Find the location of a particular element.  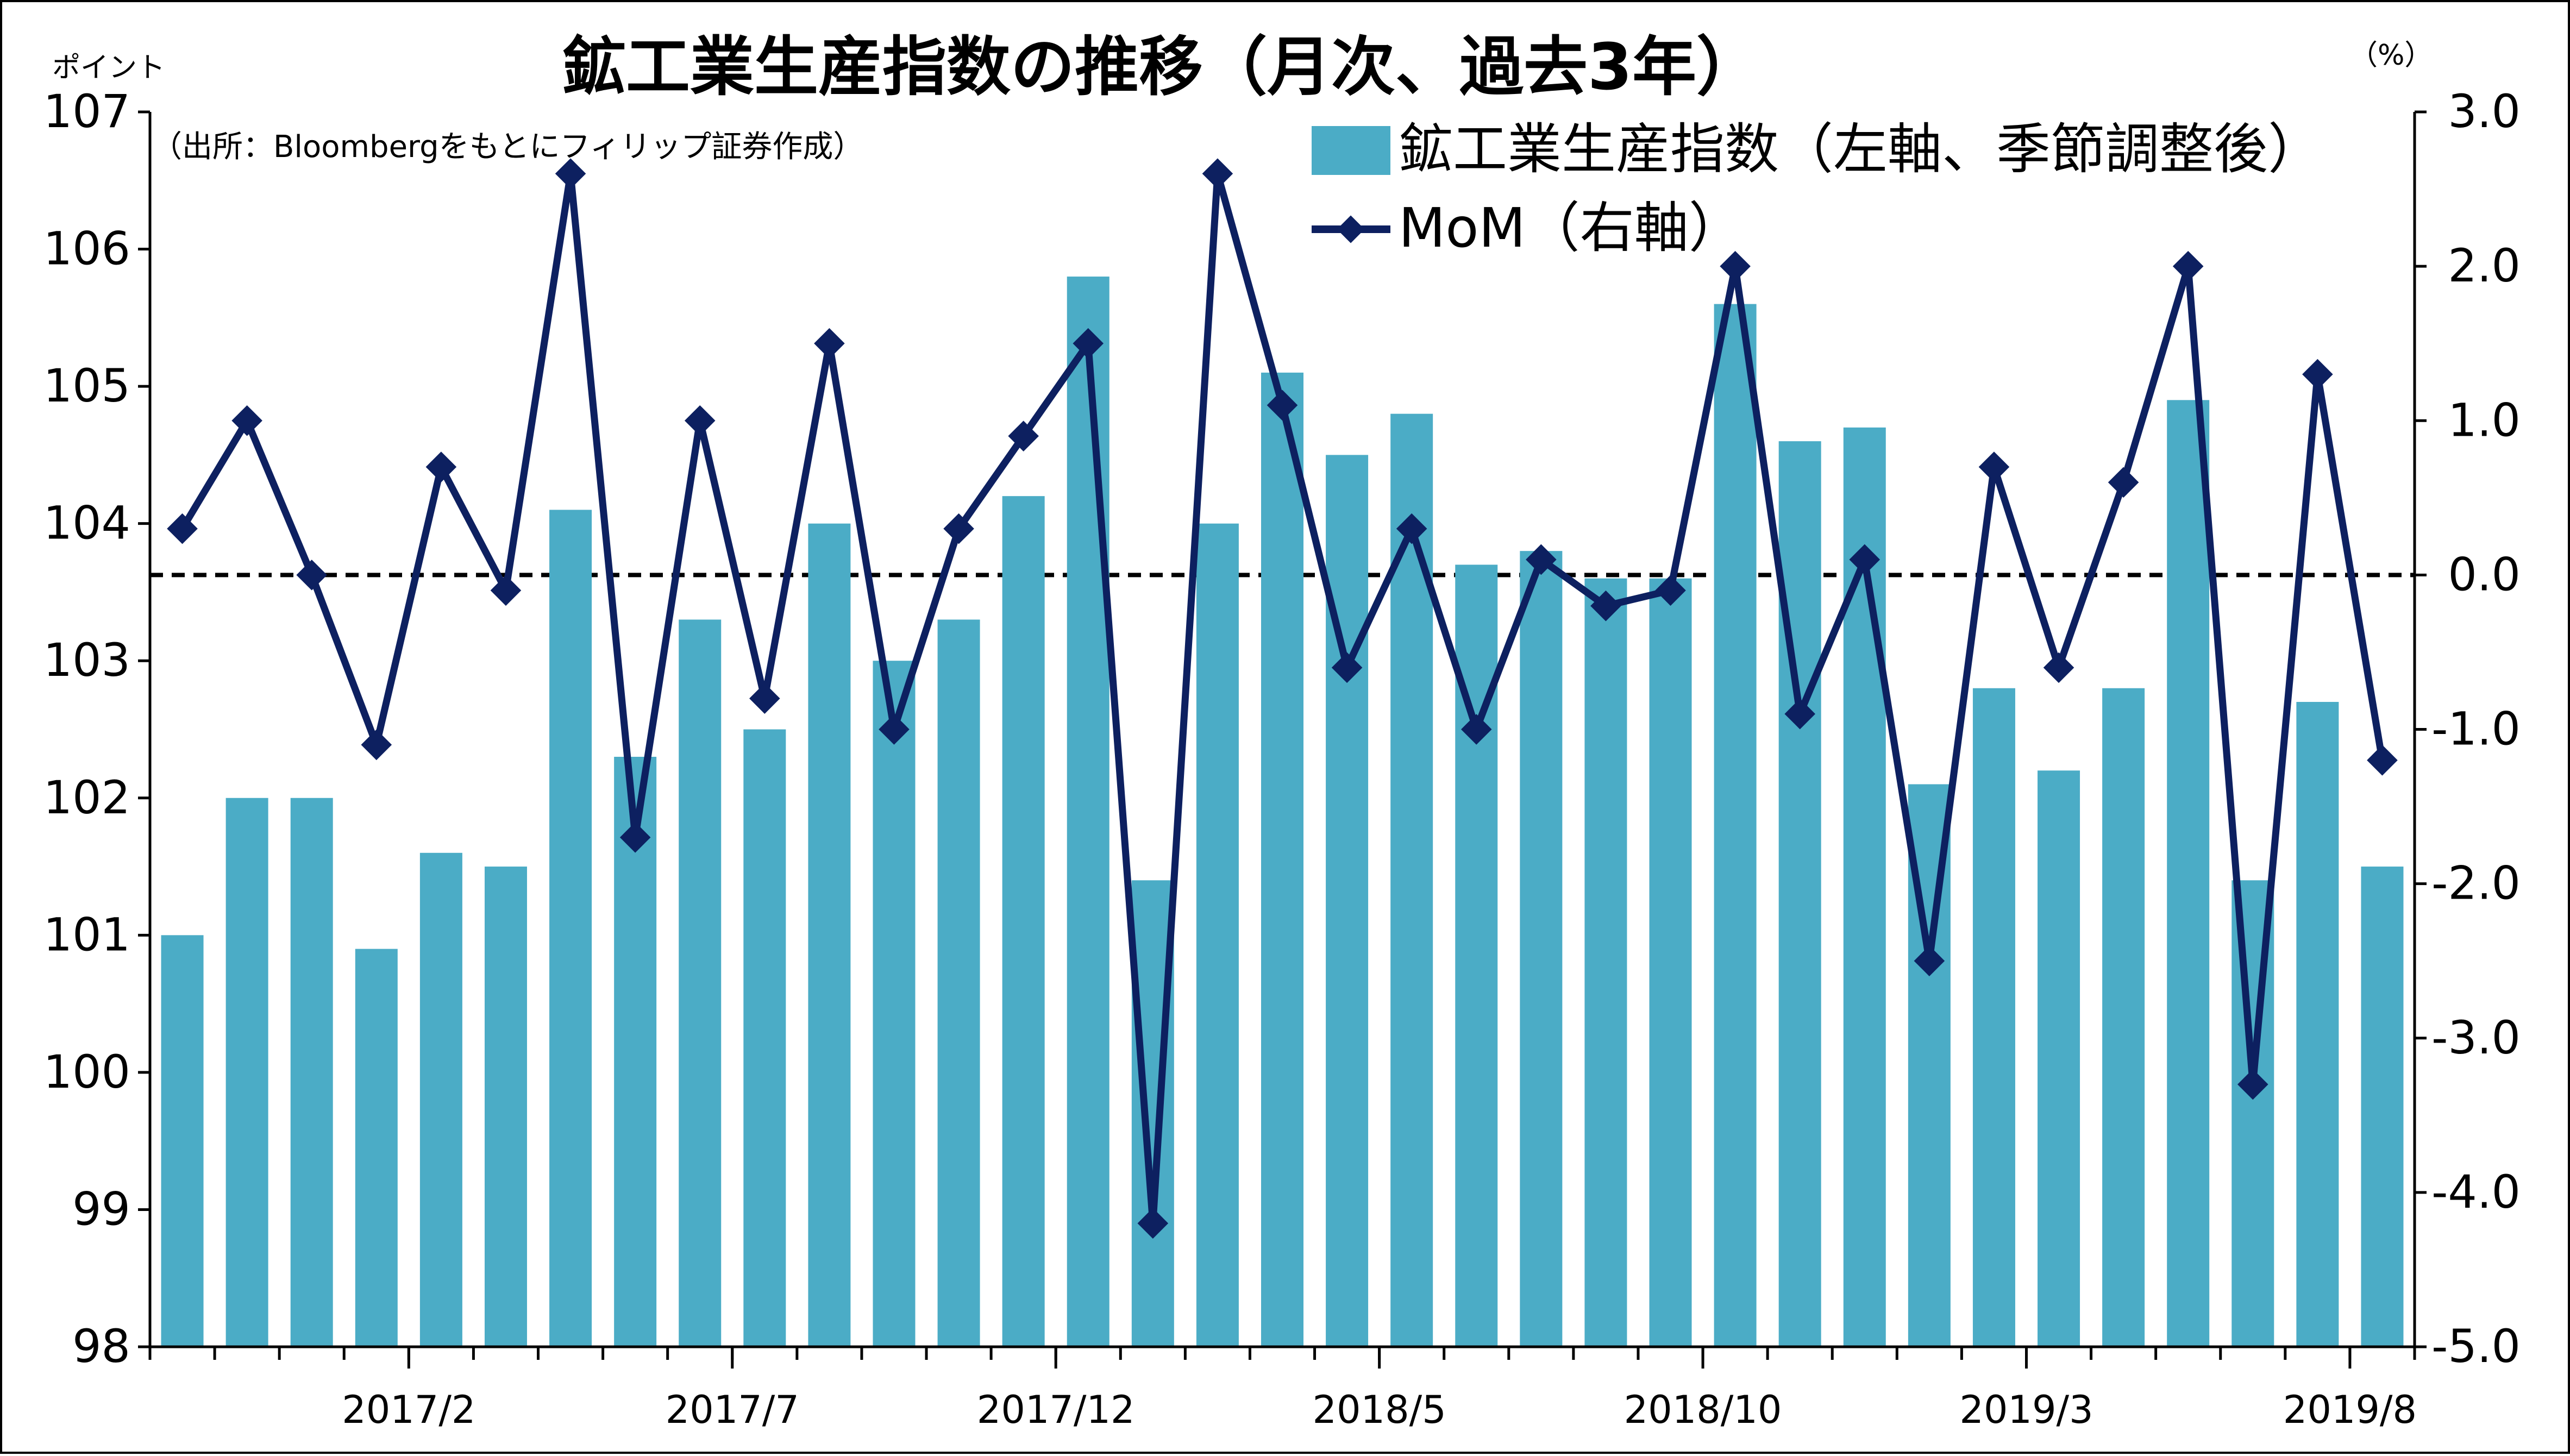

left-tick-label: 105 is located at coordinates (86, 385).